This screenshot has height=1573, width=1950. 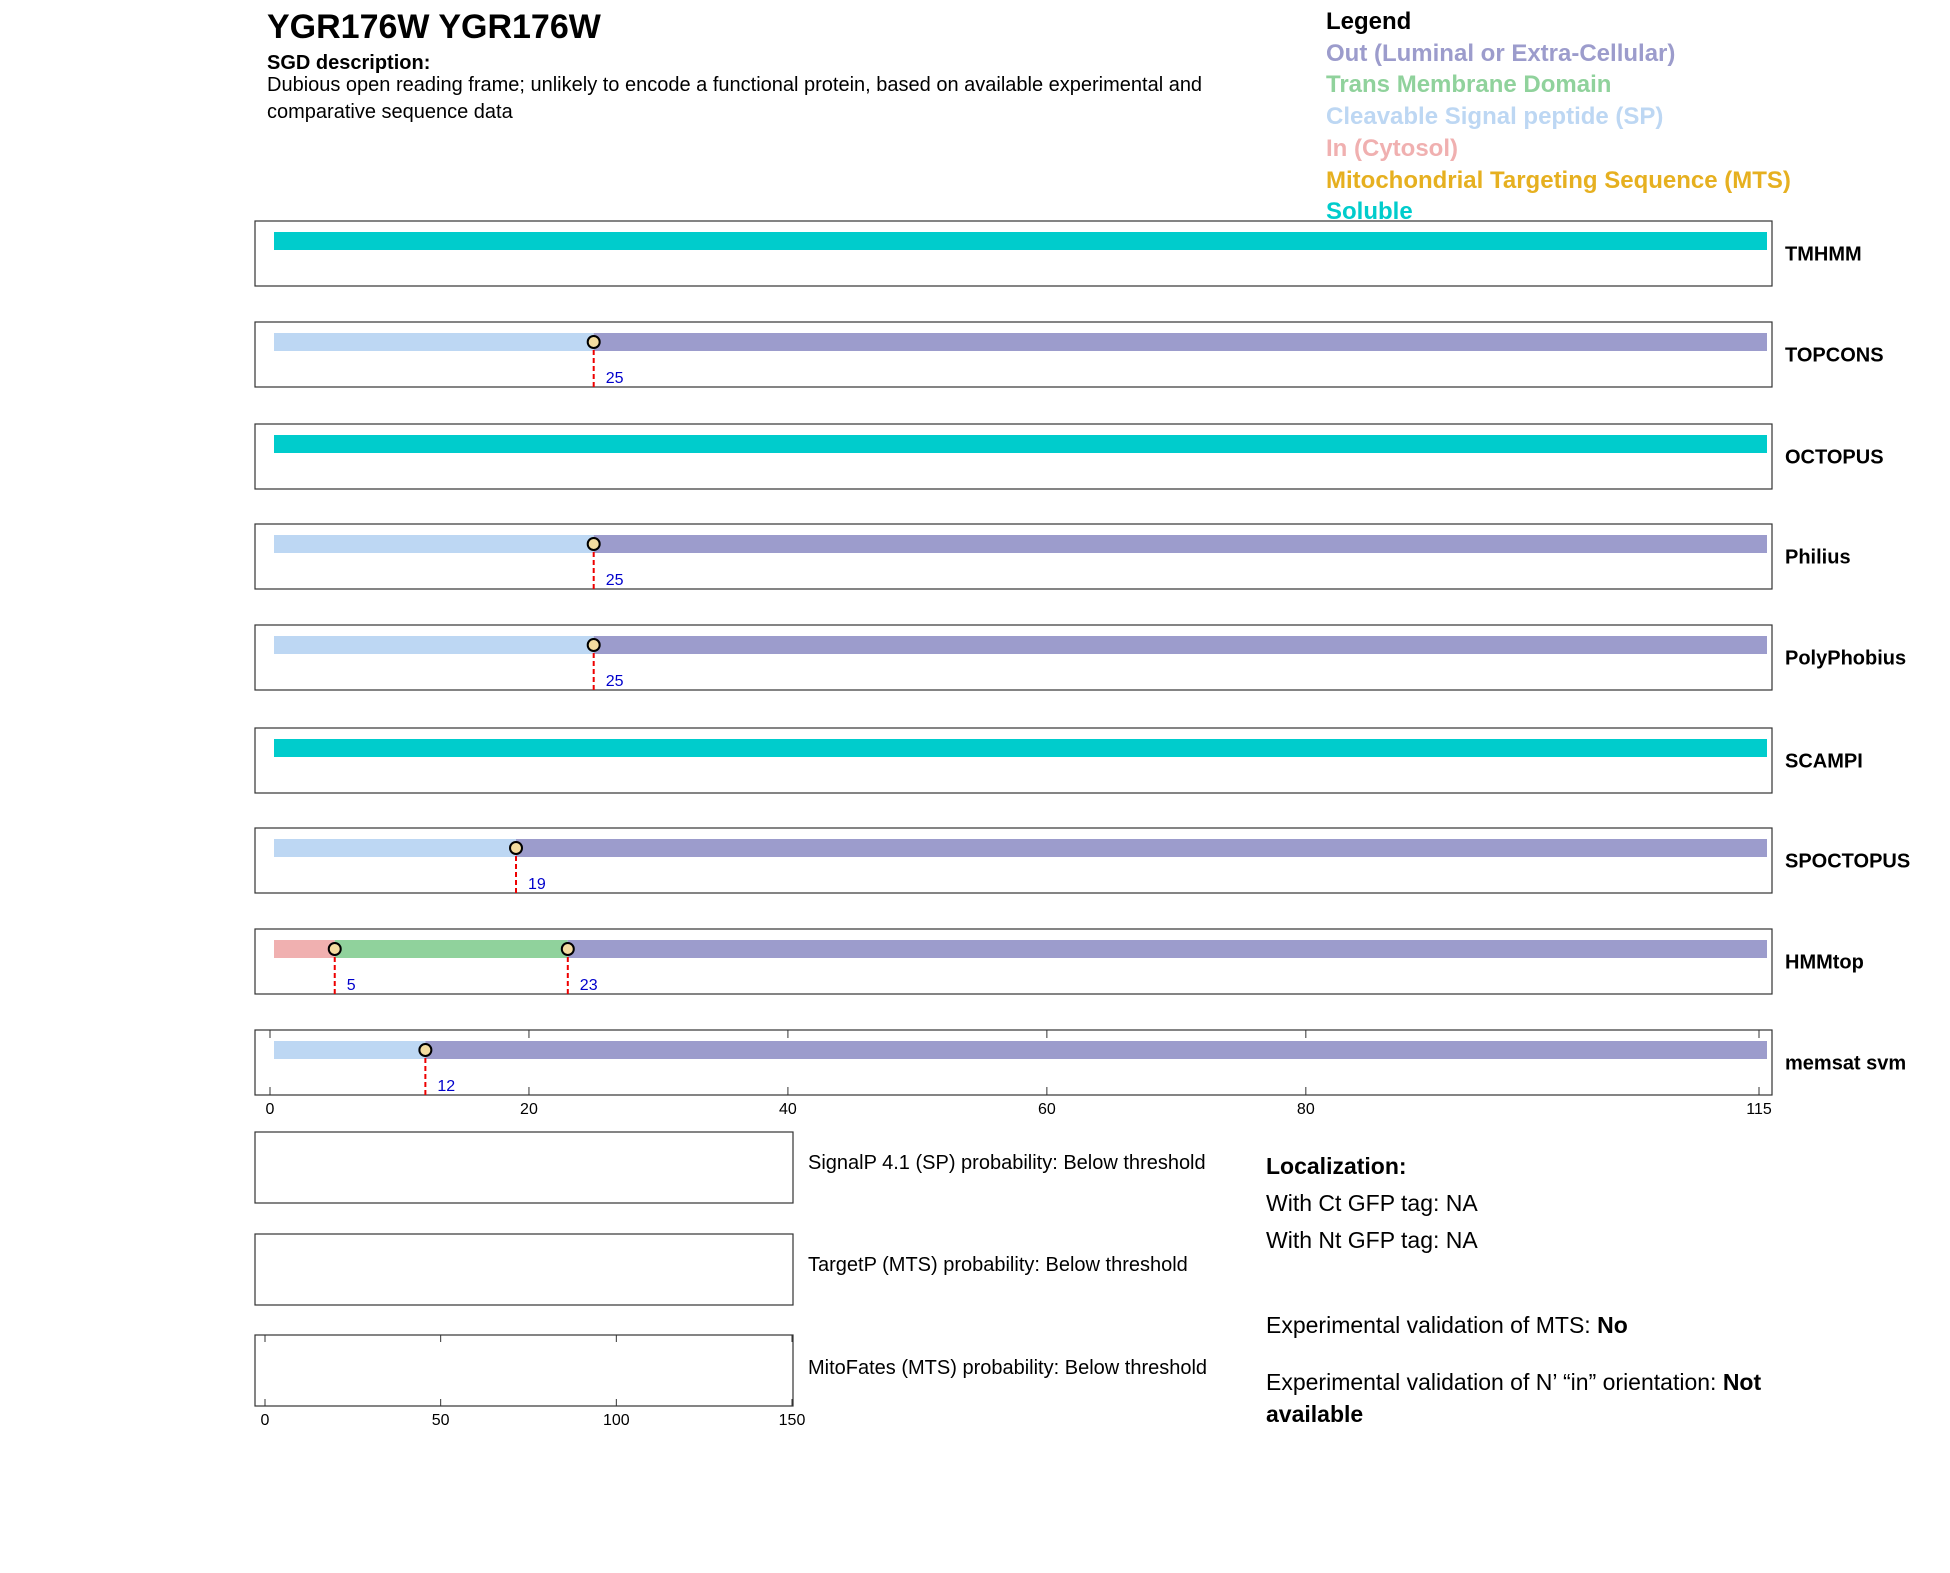 What do you see at coordinates (1369, 212) in the screenshot?
I see `legend-item: Soluble` at bounding box center [1369, 212].